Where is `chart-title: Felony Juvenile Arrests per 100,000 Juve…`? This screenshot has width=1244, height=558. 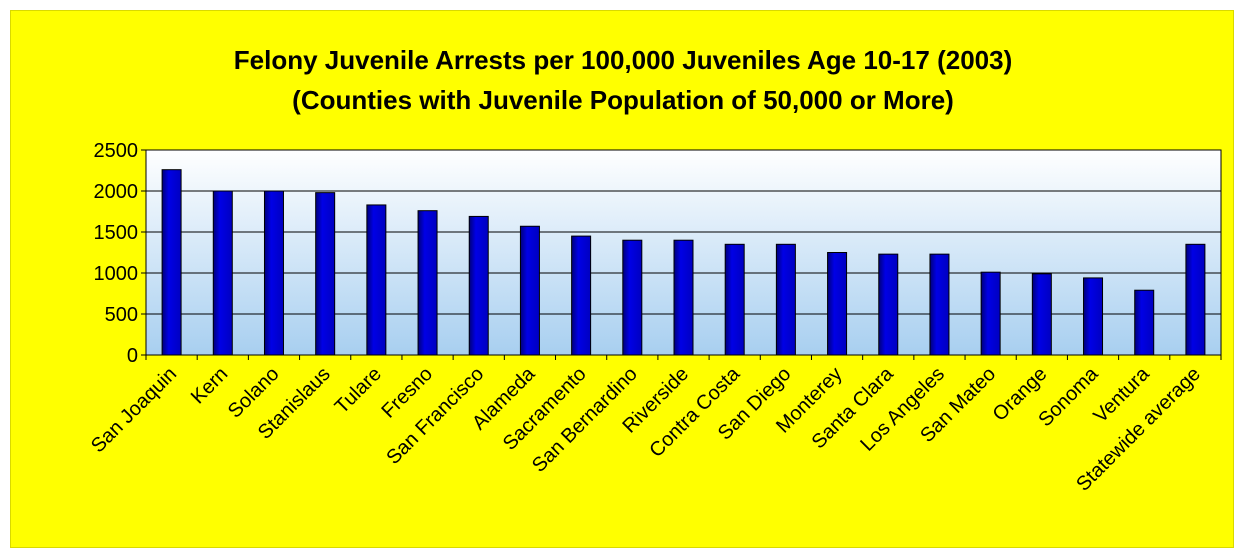 chart-title: Felony Juvenile Arrests per 100,000 Juve… is located at coordinates (623, 60).